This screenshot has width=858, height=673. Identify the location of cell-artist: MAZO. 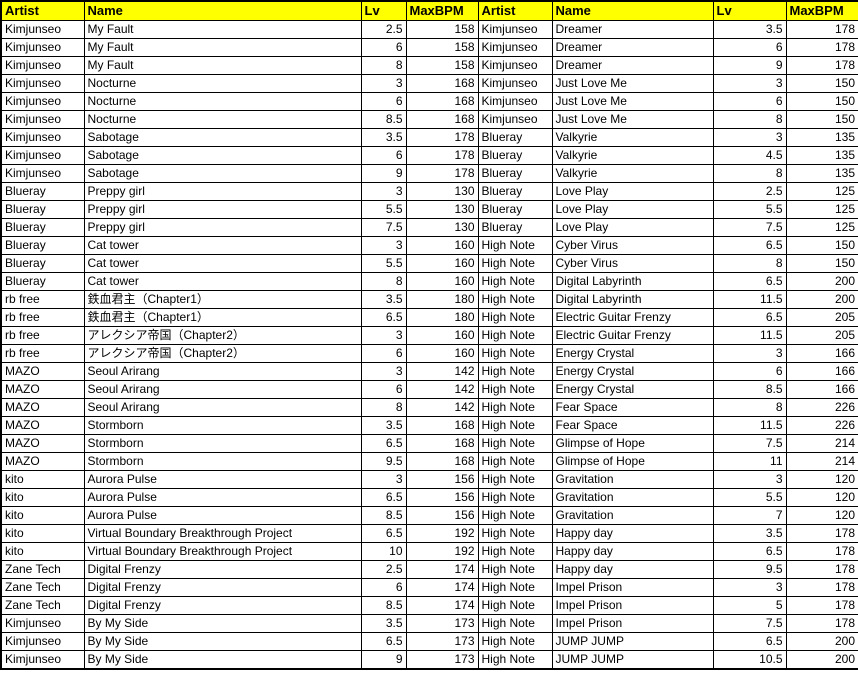
(42, 407).